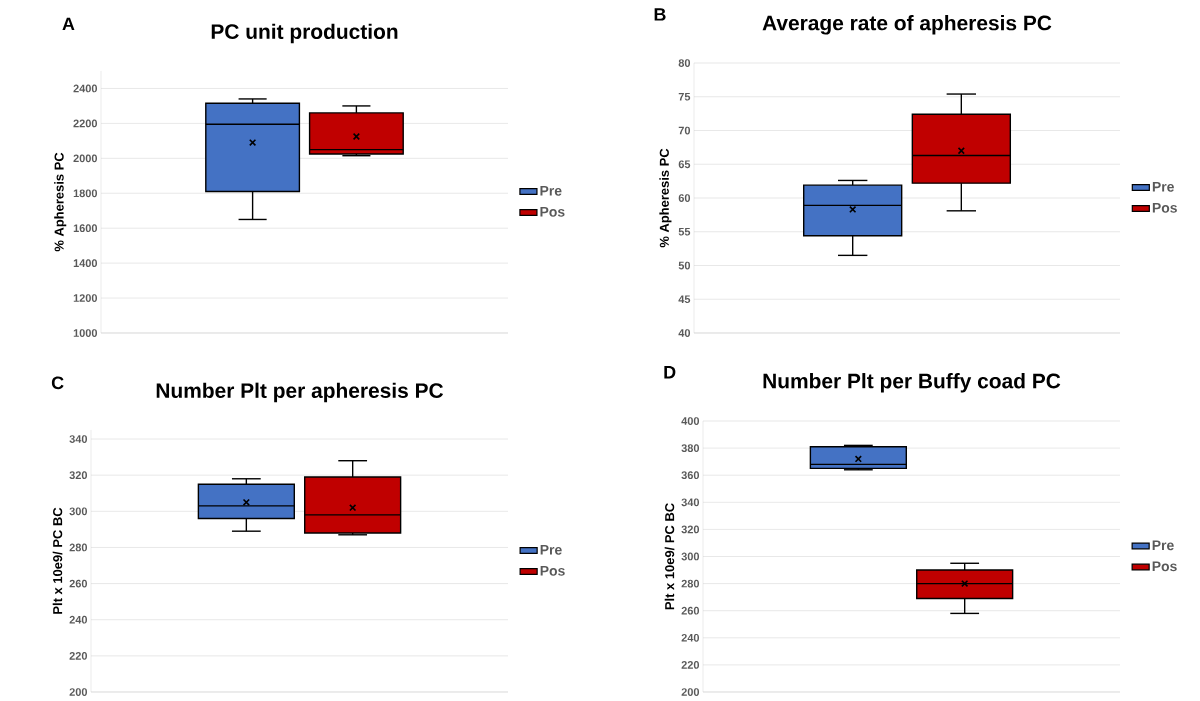 Image resolution: width=1200 pixels, height=701 pixels. Describe the element at coordinates (85, 263) in the screenshot. I see `y-tick-label: 1400` at that location.